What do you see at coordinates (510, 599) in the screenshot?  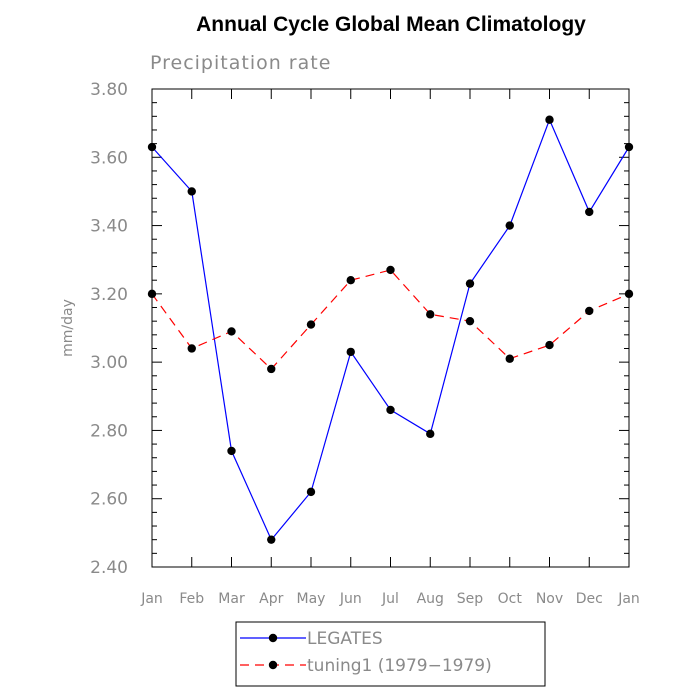 I see `x-tick-label: Oct` at bounding box center [510, 599].